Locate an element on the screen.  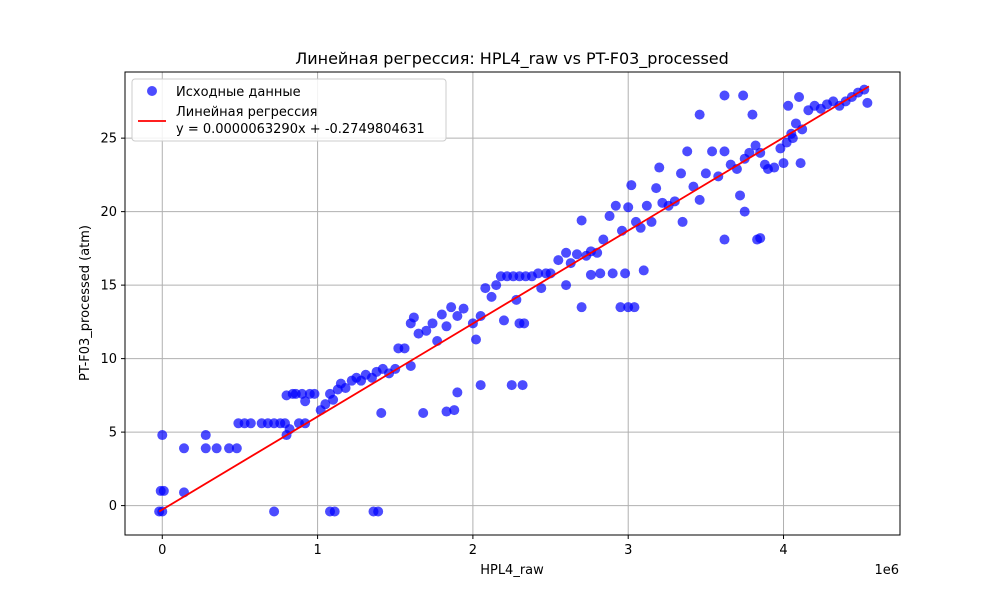
x-axis-label: HPL4_raw is located at coordinates (512, 570).